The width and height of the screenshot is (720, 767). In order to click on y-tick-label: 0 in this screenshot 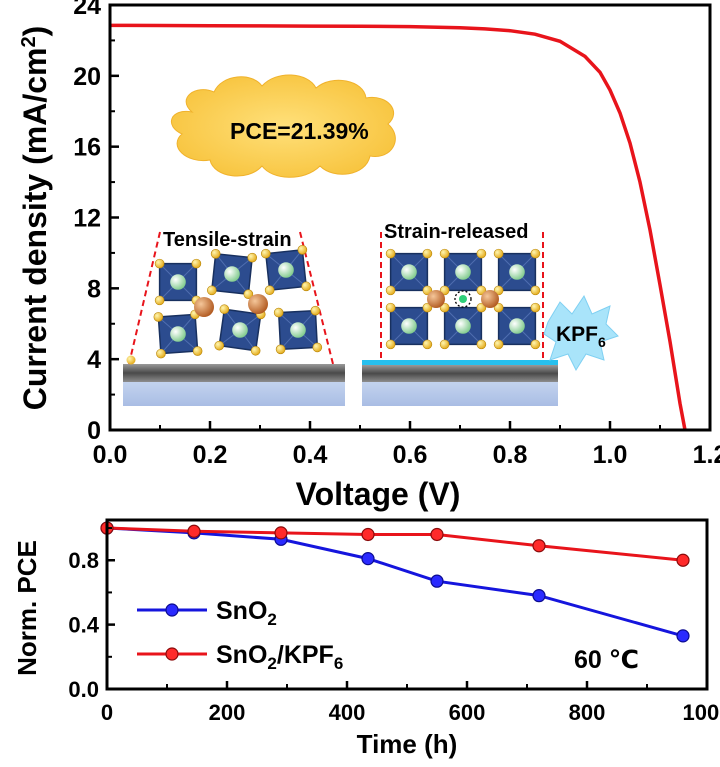, I will do `click(94, 431)`.